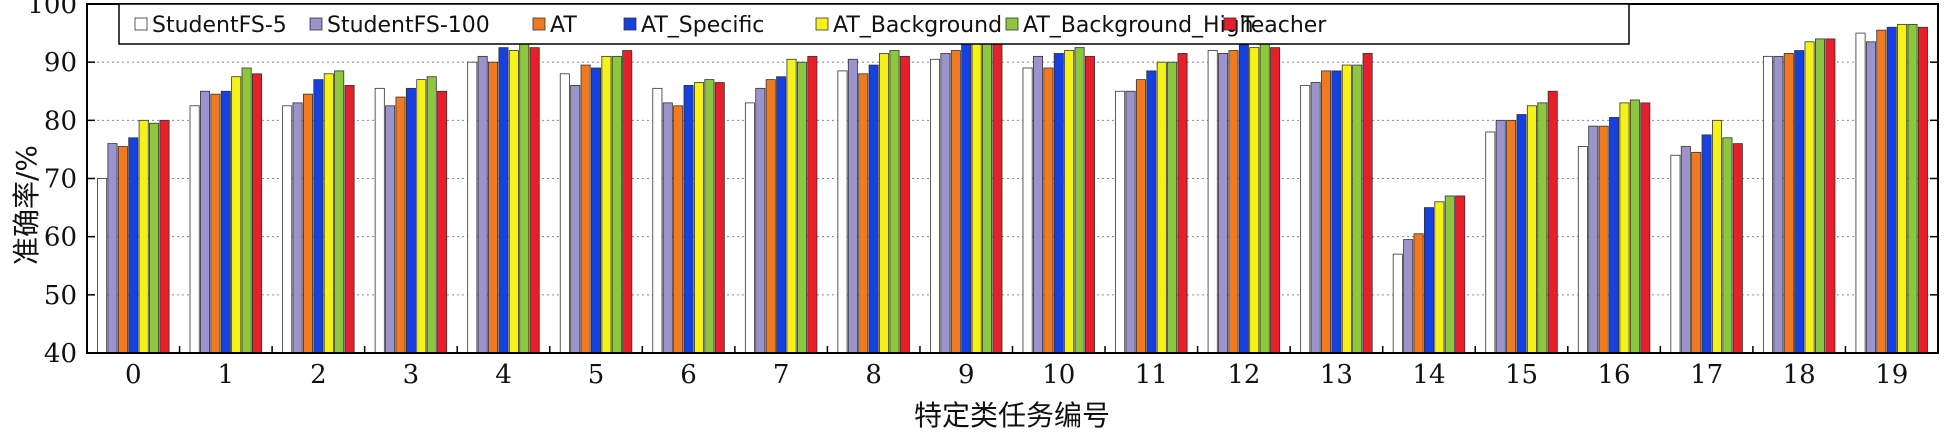 This screenshot has width=1950, height=434. I want to click on y-tick-label: 50, so click(60, 296).